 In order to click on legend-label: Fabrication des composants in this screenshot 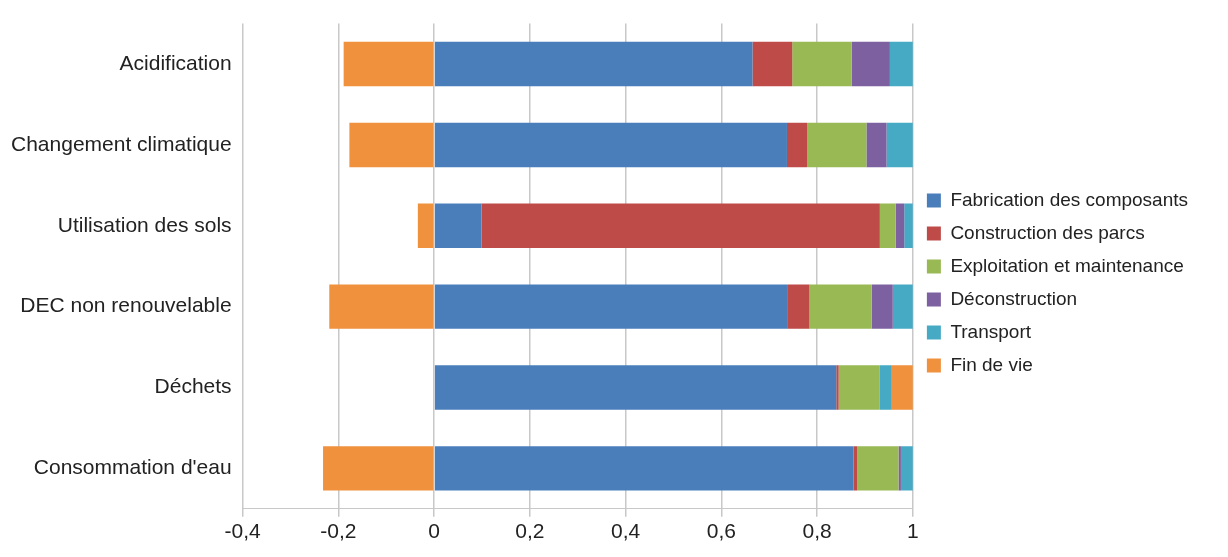, I will do `click(1069, 199)`.